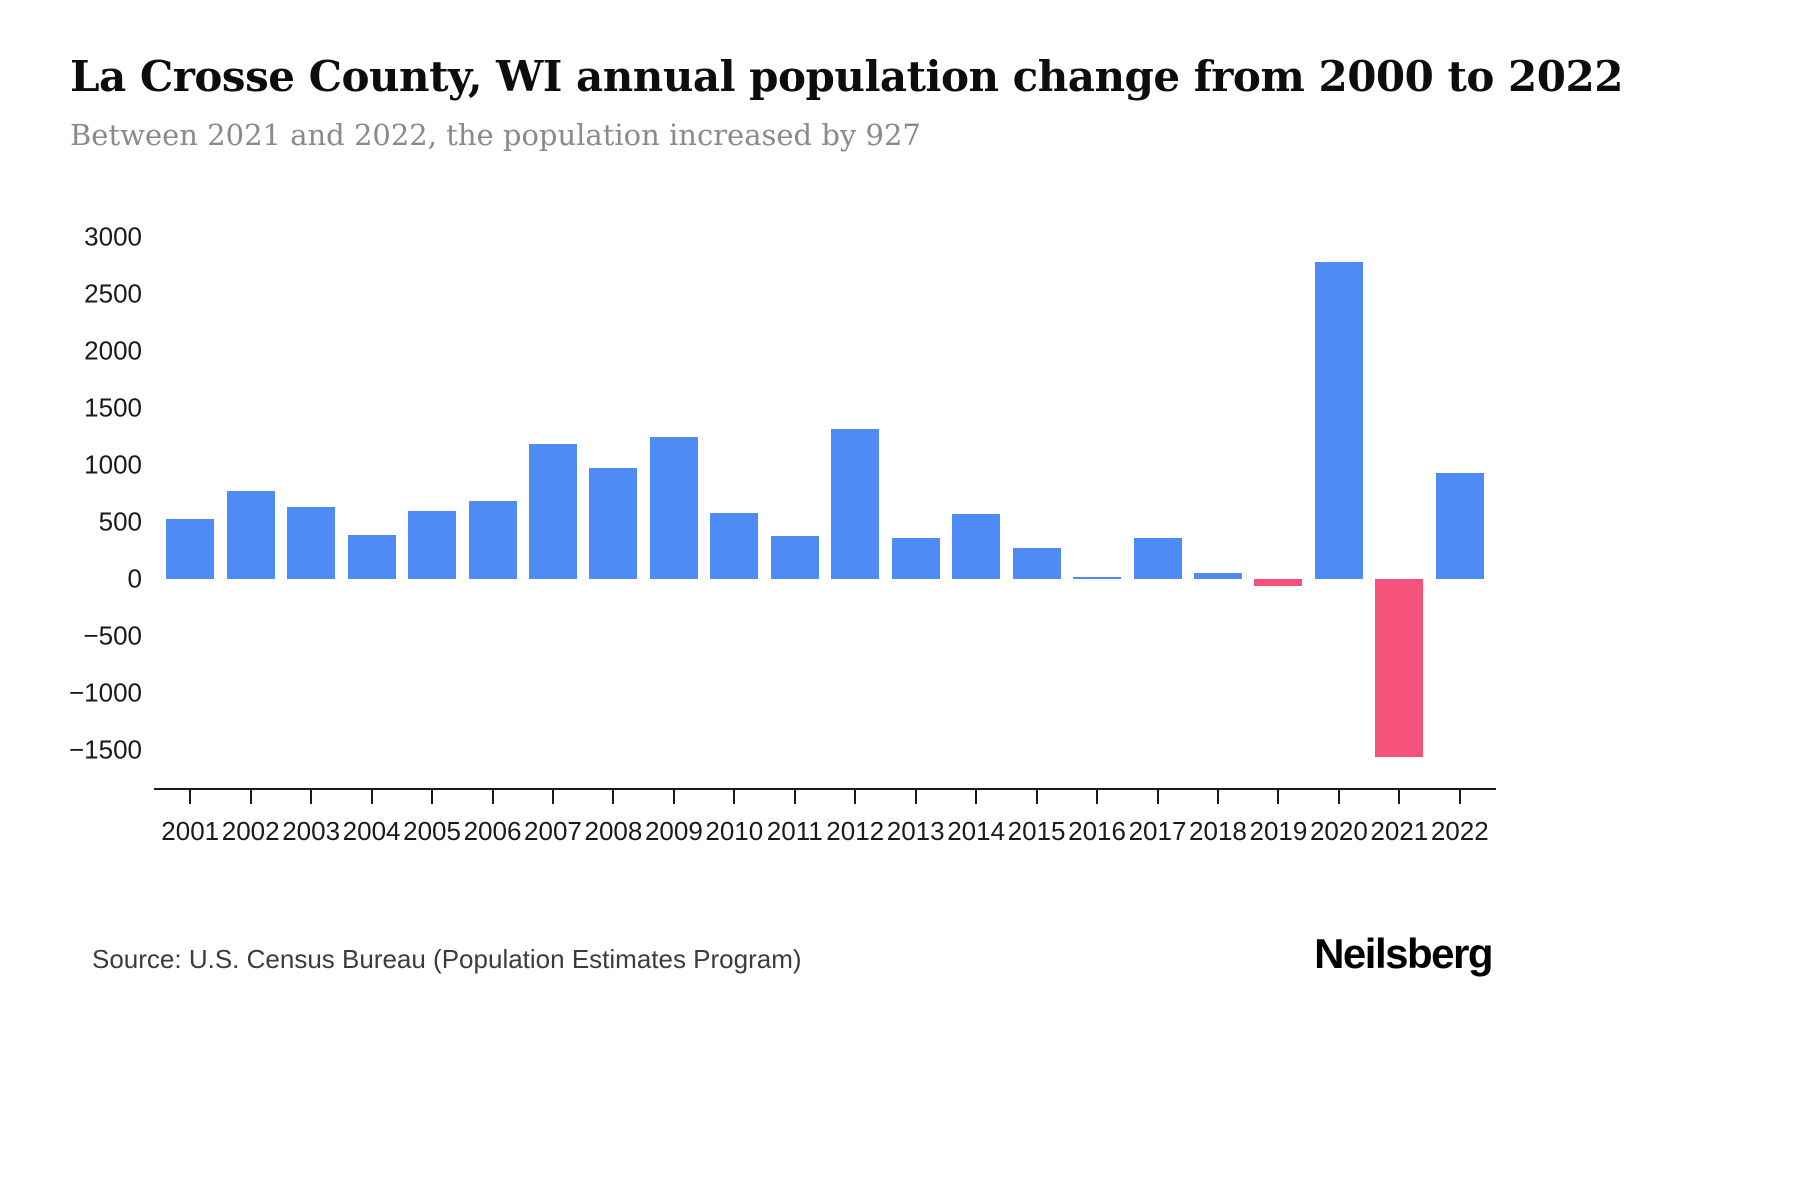 This screenshot has height=1200, width=1800. I want to click on bar-2007, so click(552, 511).